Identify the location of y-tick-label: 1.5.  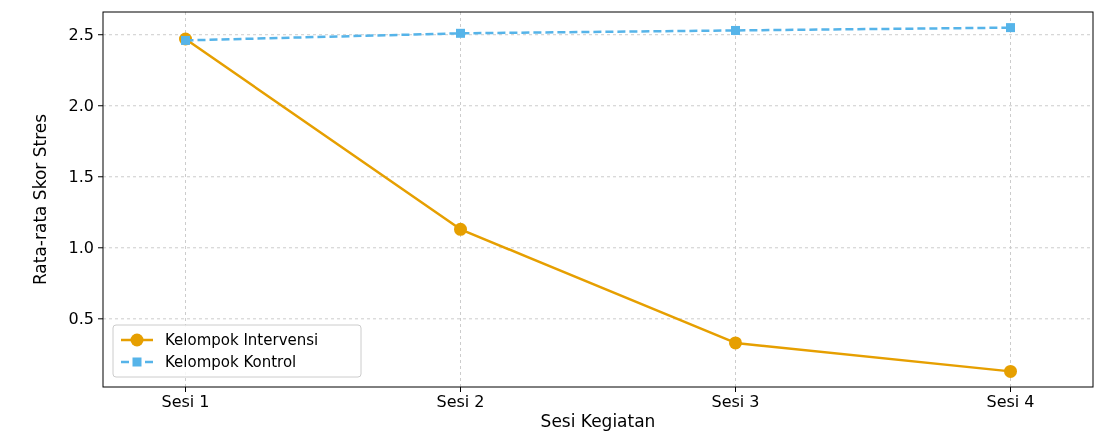
(81, 177).